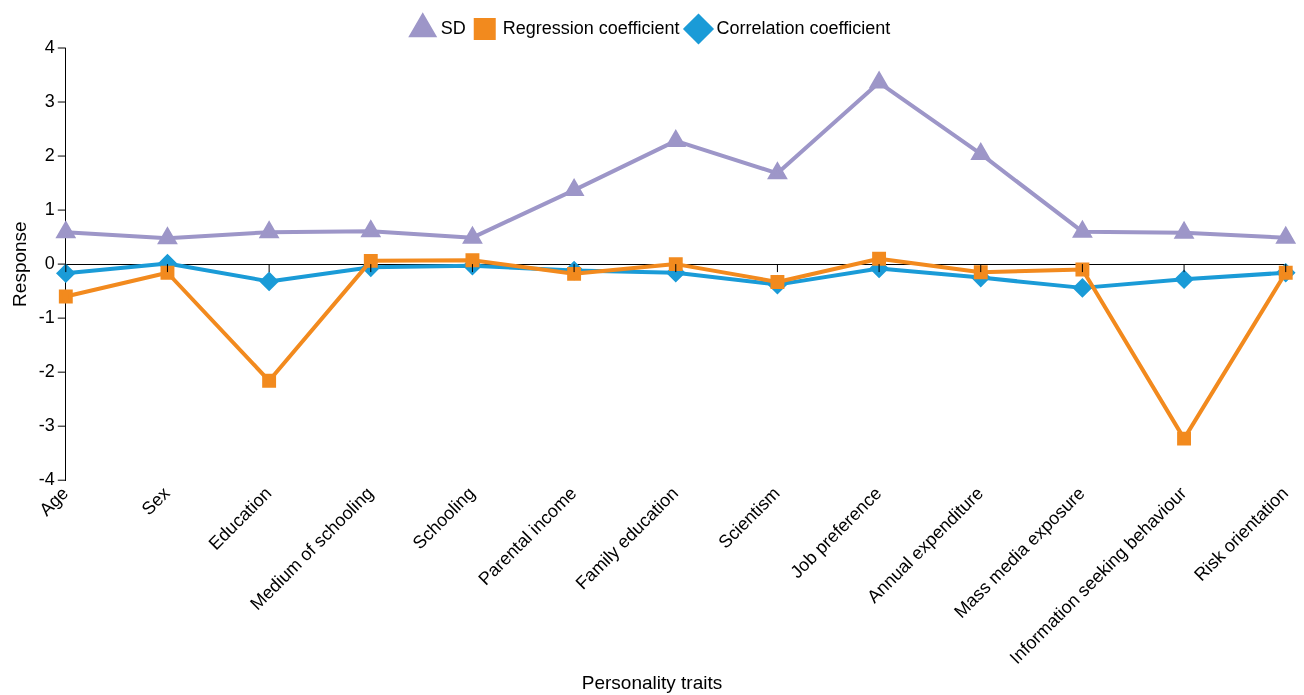 The height and width of the screenshot is (695, 1304). What do you see at coordinates (591, 27) in the screenshot?
I see `legend-label: Regression coefficient` at bounding box center [591, 27].